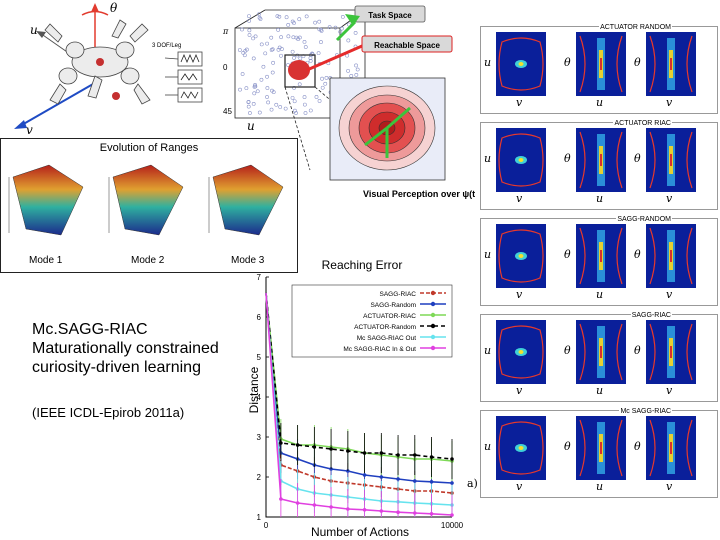 Image resolution: width=720 pixels, height=540 pixels. I want to click on mode-3-label: Mode 3, so click(248, 260).